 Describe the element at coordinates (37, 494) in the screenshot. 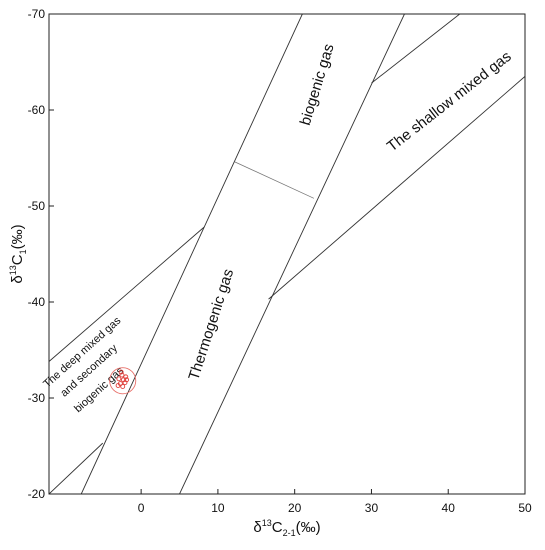

I see `y-tick-label: -20` at that location.